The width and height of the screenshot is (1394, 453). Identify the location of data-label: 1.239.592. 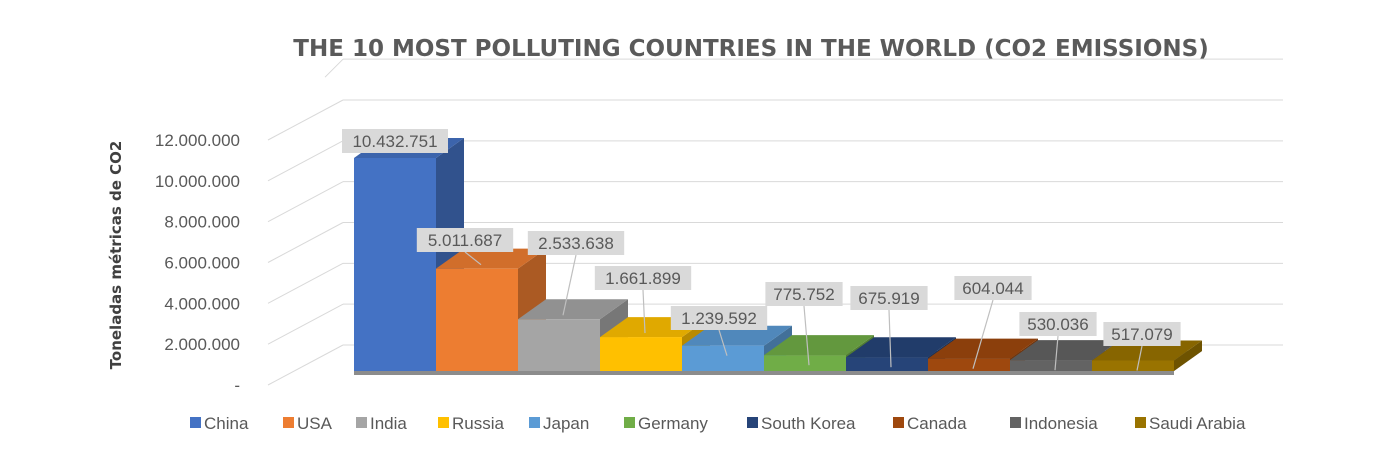
(719, 331).